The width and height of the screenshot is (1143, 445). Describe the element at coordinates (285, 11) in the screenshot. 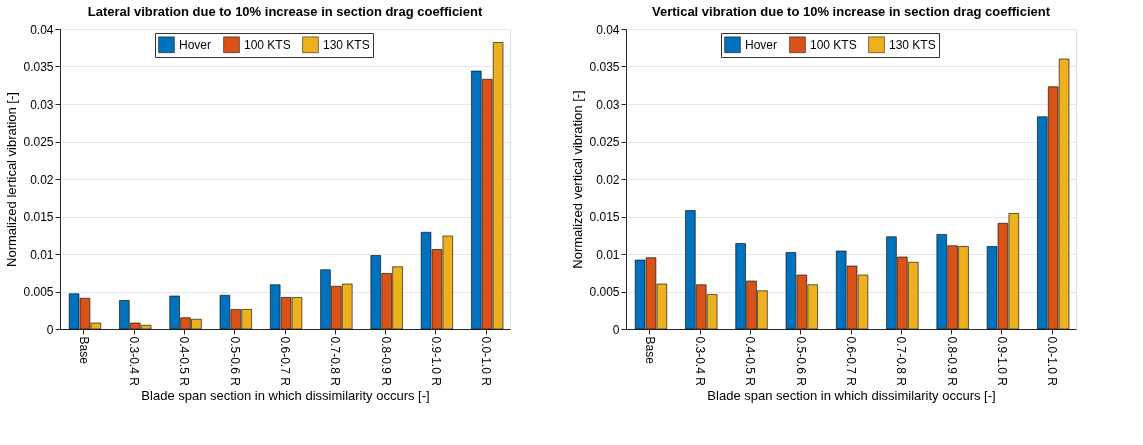

I see `chart-title: Lateral vibration due to 10% increase in section drag coefficient` at that location.